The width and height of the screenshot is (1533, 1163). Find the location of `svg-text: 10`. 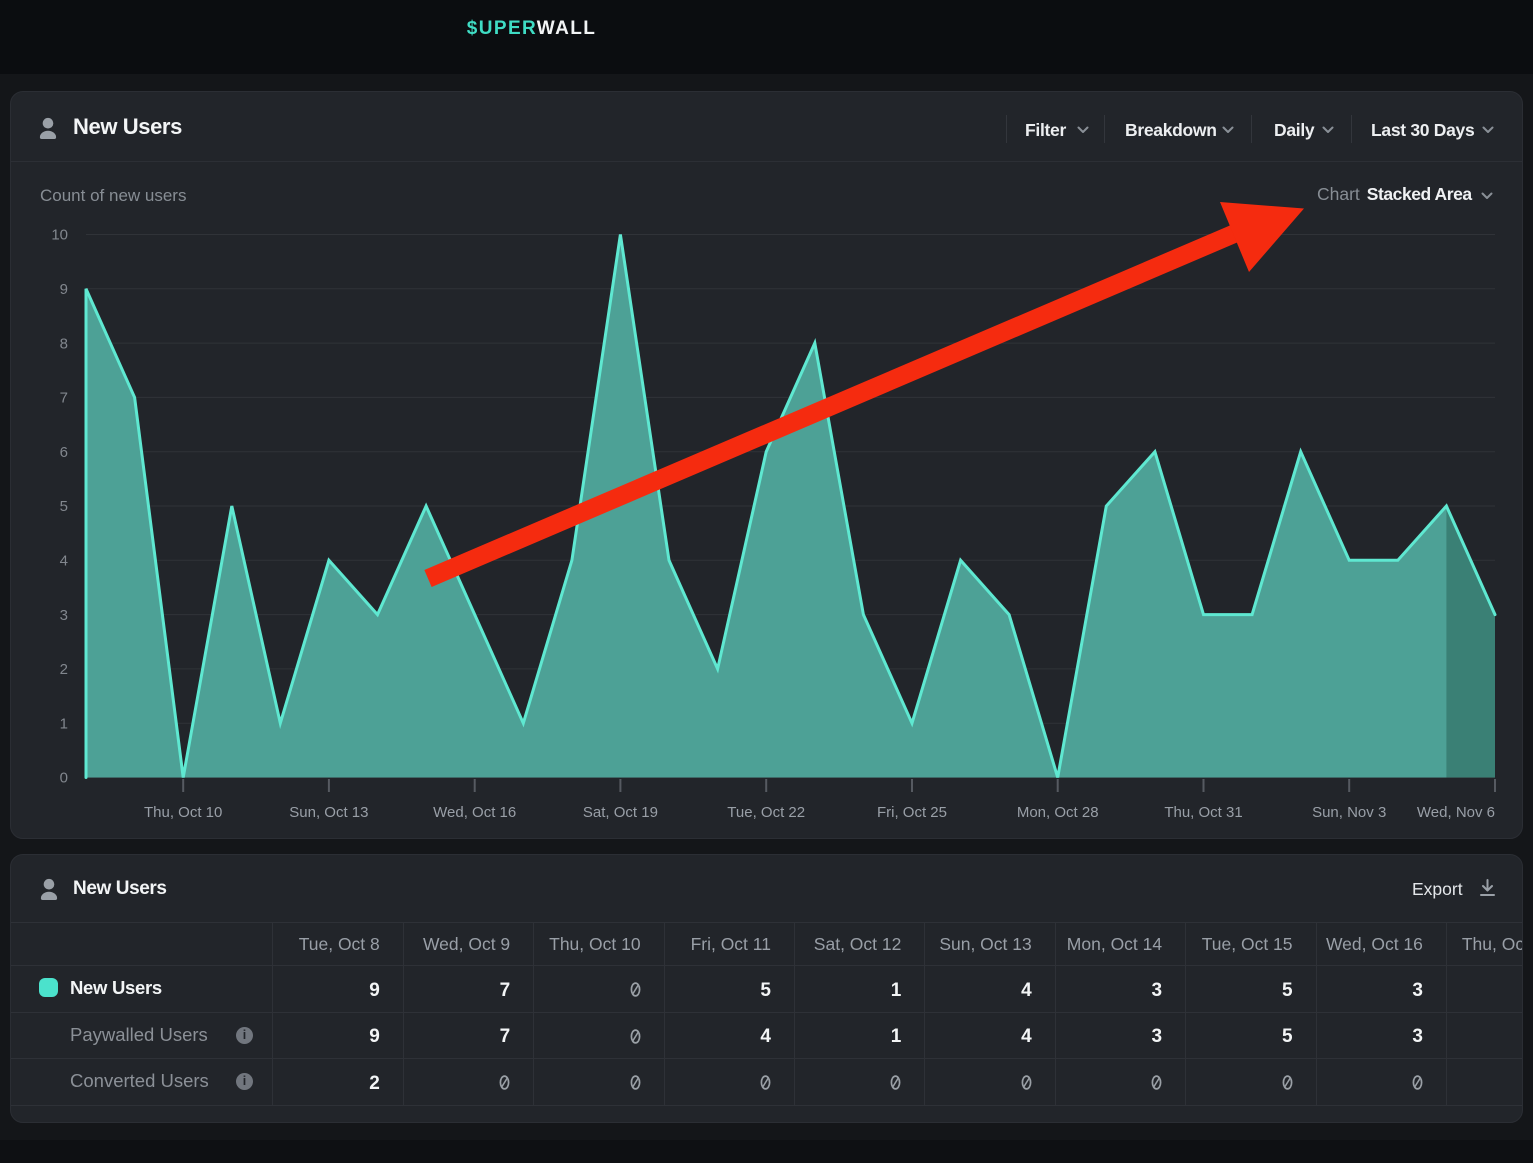

svg-text: 10 is located at coordinates (59, 235).